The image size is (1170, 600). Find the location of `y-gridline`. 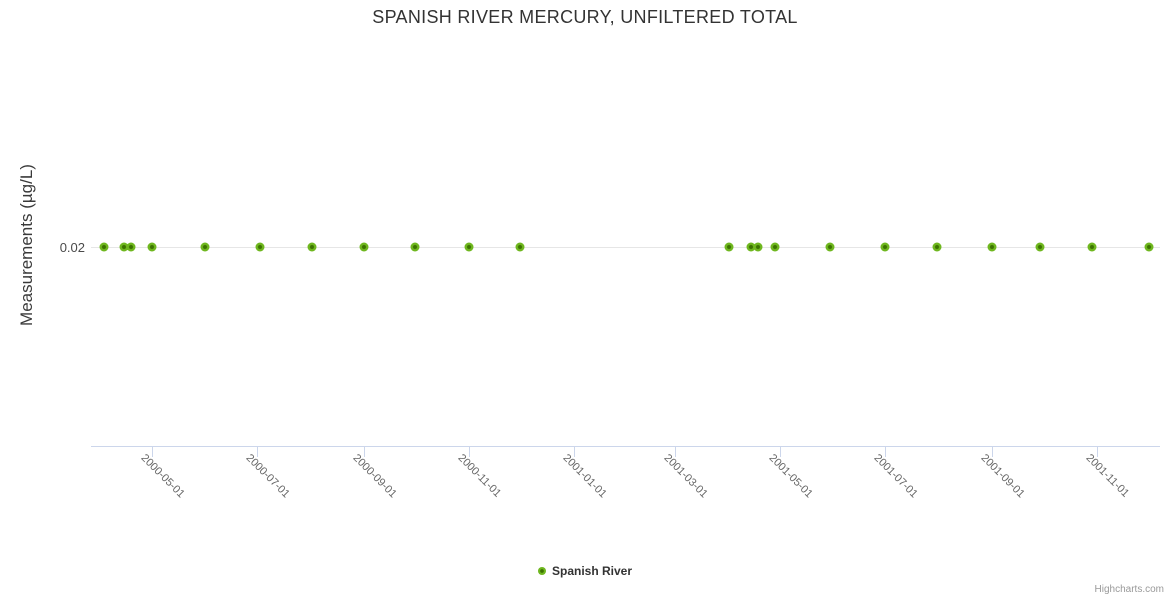

y-gridline is located at coordinates (625, 247).